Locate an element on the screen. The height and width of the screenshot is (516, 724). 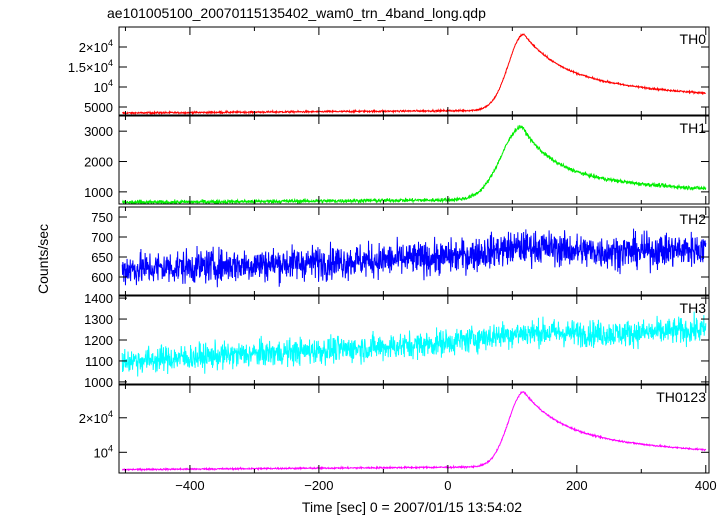
y-tick-label: 2000 is located at coordinates (98, 162).